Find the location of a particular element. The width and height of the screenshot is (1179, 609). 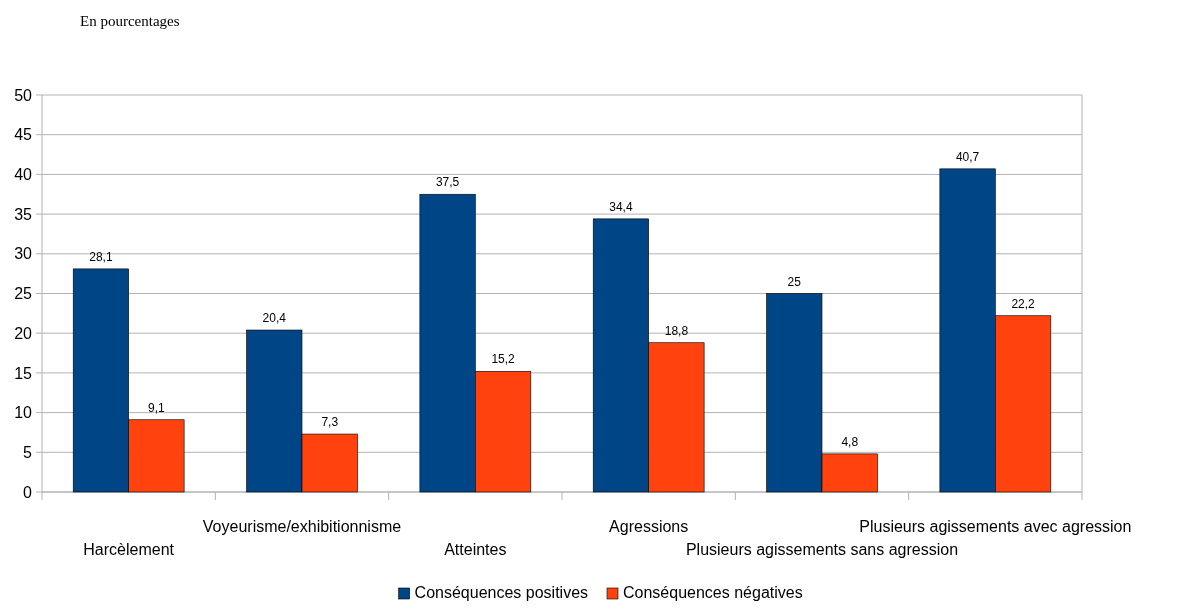

data-label: 40,7 is located at coordinates (967, 156).